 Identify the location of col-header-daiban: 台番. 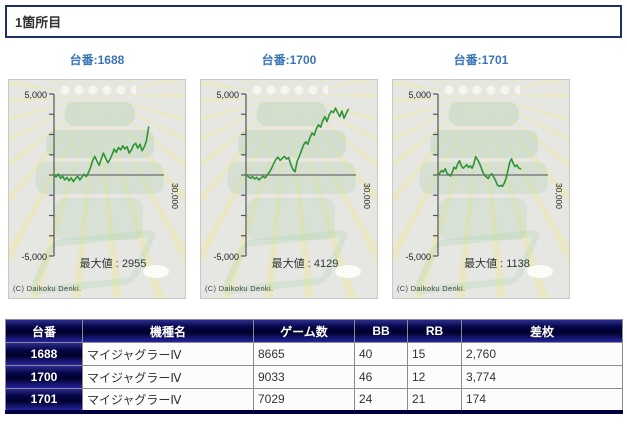
(44, 331).